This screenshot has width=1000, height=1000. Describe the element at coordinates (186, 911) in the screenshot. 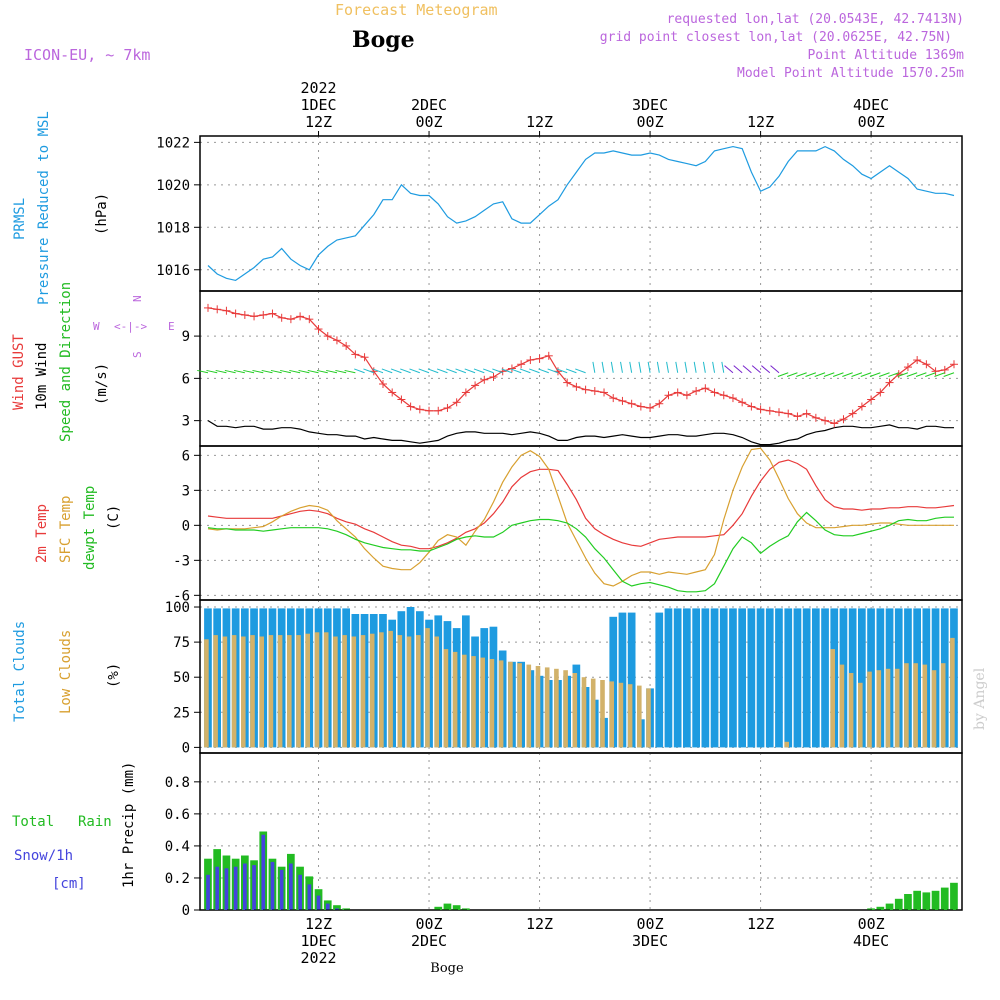

I see `precip-ytick-label: 0` at that location.